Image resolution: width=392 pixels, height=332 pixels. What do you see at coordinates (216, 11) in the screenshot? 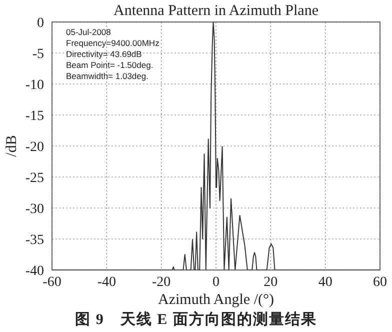
I see `chart-title: Antenna Pattern in Azimuth Plane` at bounding box center [216, 11].